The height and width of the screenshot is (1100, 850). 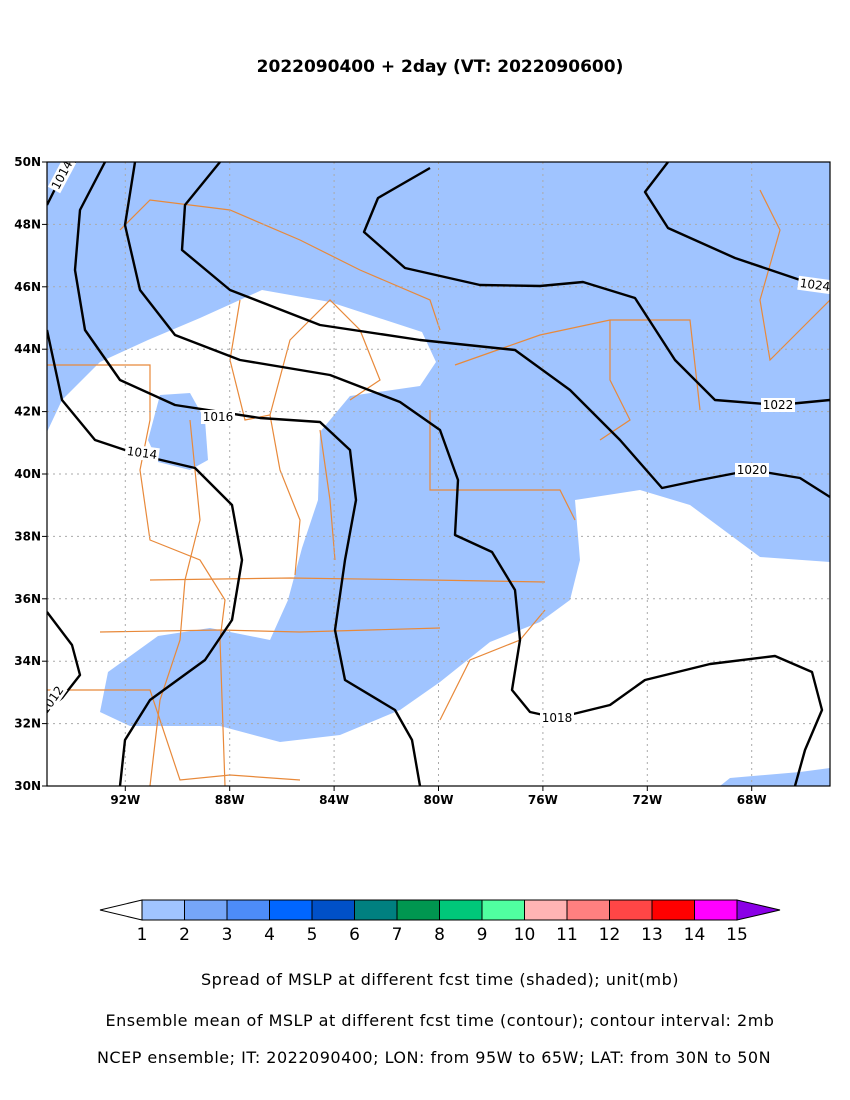 I want to click on y-tick-label: 36N, so click(x=27, y=599).